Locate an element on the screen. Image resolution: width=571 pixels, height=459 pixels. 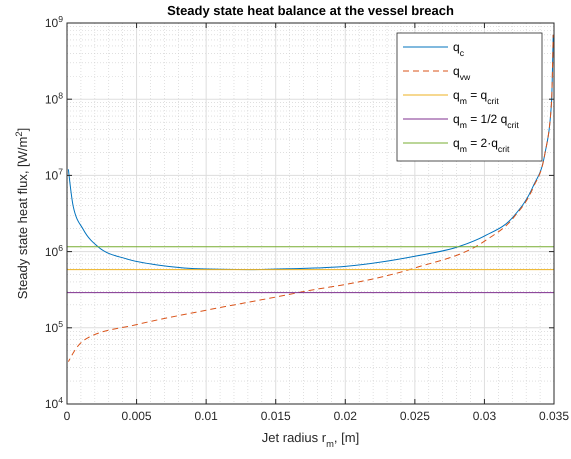
x-tick-label: 0 is located at coordinates (67, 416).